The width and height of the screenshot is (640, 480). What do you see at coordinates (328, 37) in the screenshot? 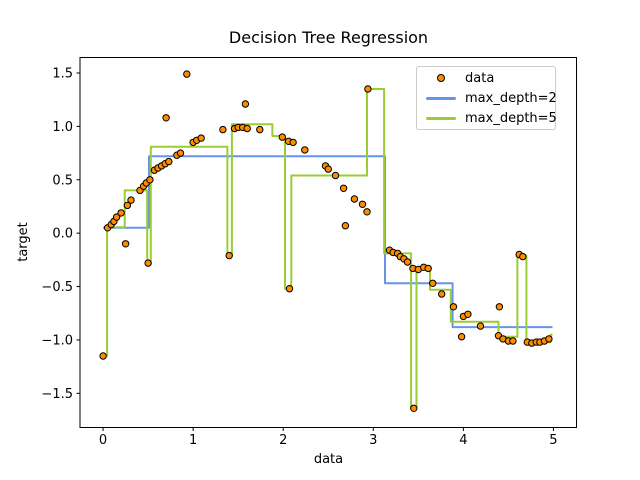
I see `chart-title: Decision Tree Regression` at bounding box center [328, 37].